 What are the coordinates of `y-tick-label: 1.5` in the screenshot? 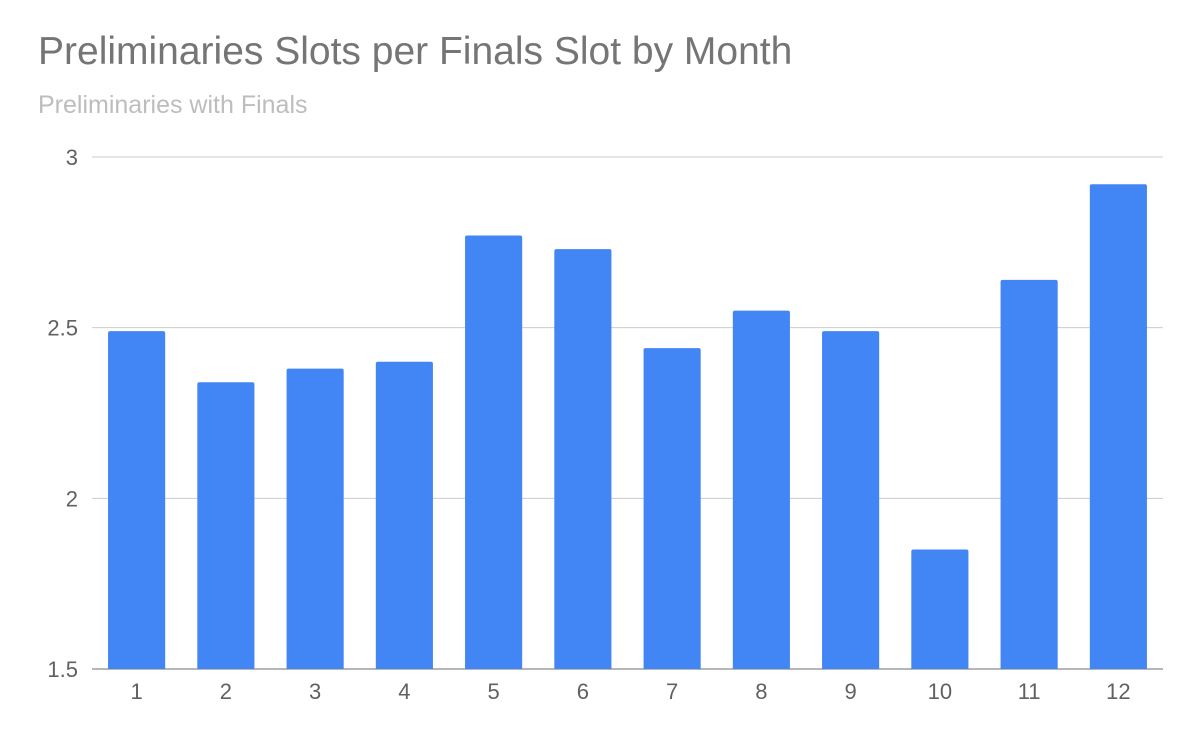 It's located at (62, 669).